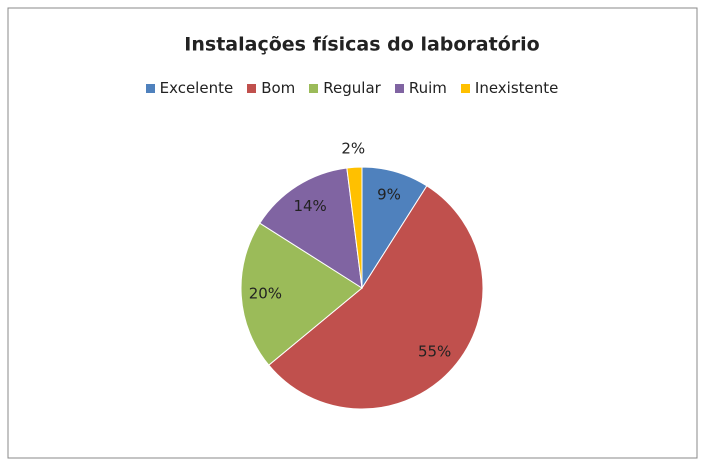 This screenshot has width=704, height=462. I want to click on data-label: 9%, so click(389, 195).